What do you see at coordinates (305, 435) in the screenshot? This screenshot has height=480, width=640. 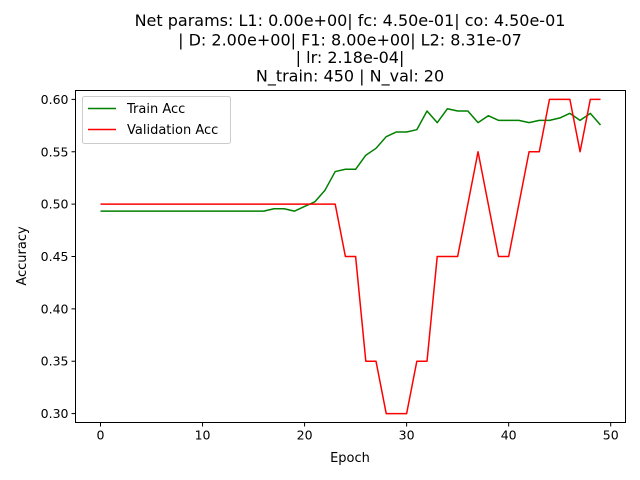 I see `x-tick-label: 20` at bounding box center [305, 435].